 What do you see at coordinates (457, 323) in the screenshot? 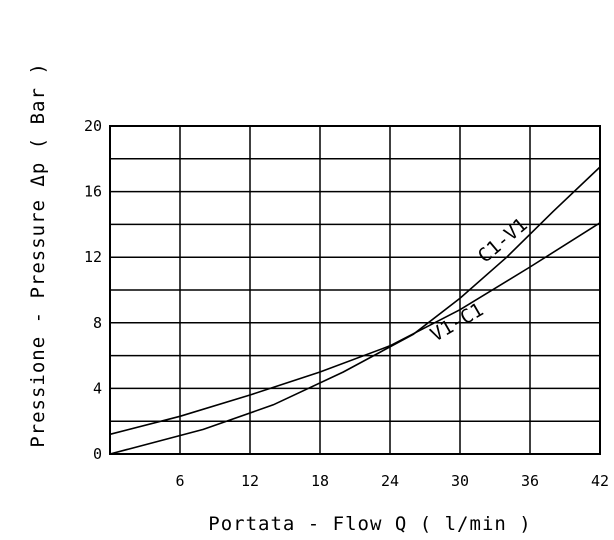
I see `series-label: V1-C1` at bounding box center [457, 323].